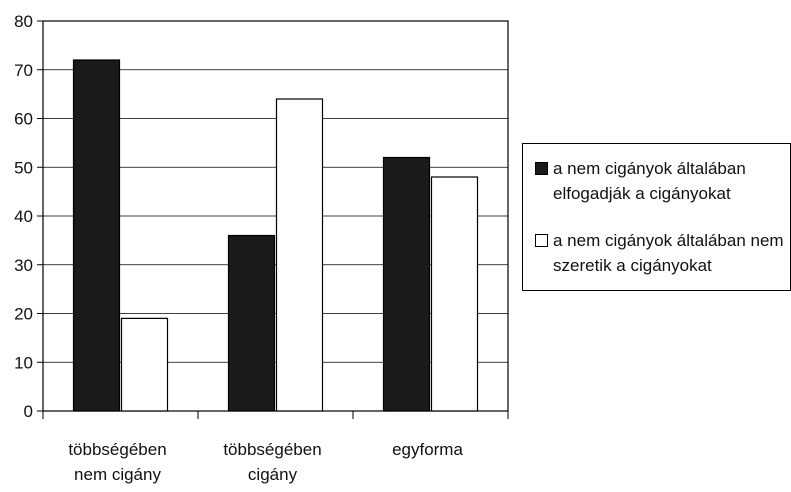  What do you see at coordinates (23, 21) in the screenshot?
I see `y-tick-label: 80` at bounding box center [23, 21].